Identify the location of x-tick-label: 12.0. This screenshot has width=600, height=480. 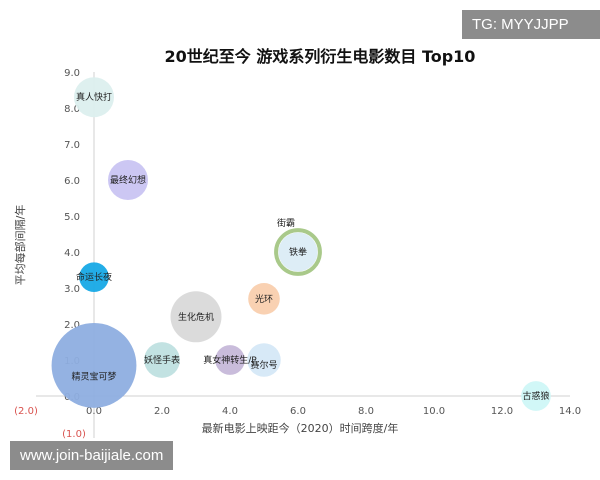
(502, 411).